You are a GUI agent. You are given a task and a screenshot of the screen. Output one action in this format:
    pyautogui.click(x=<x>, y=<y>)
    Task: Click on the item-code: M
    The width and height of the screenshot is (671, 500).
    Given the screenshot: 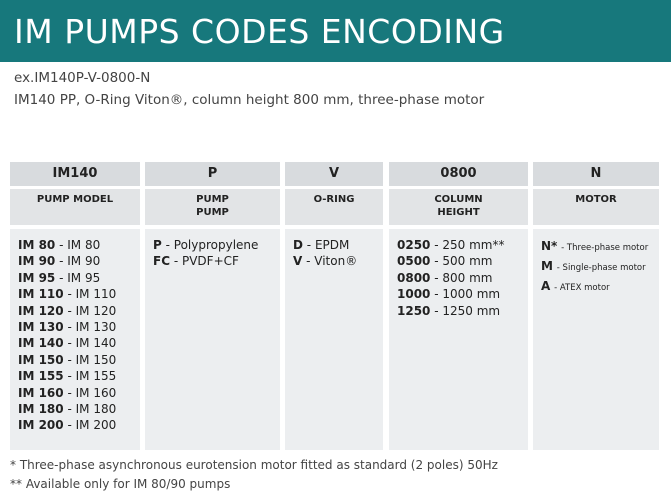 What is the action you would take?
    pyautogui.click(x=547, y=266)
    